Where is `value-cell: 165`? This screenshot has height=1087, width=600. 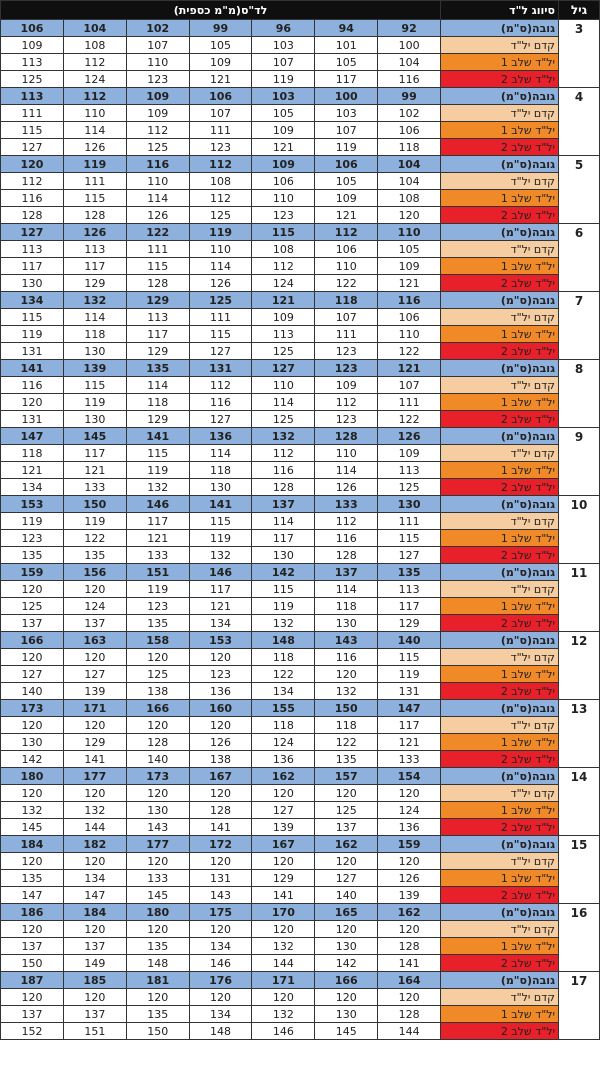
value-cell: 165 is located at coordinates (346, 912).